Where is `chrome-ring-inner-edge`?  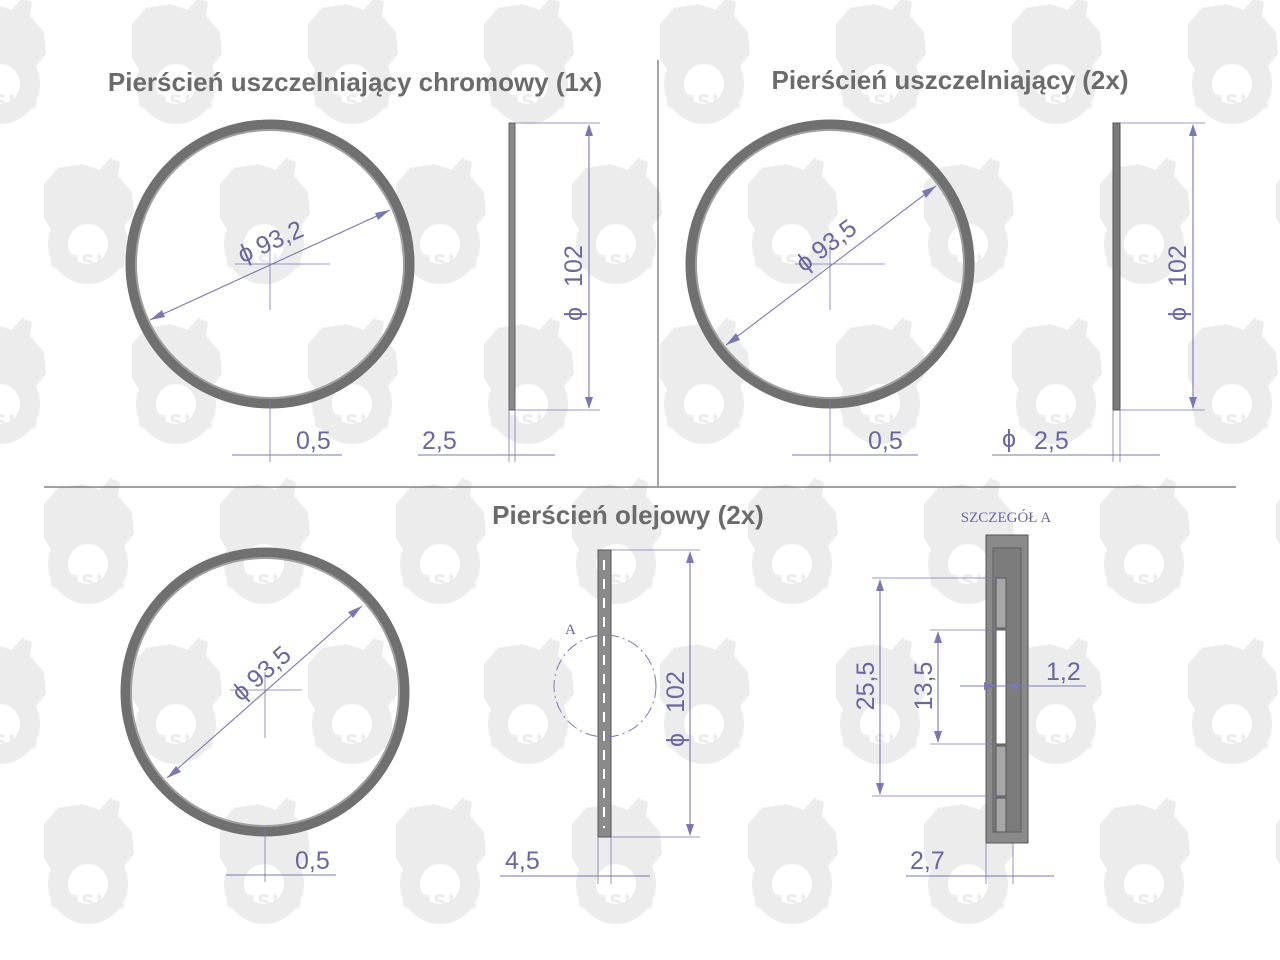
chrome-ring-inner-edge is located at coordinates (270, 264).